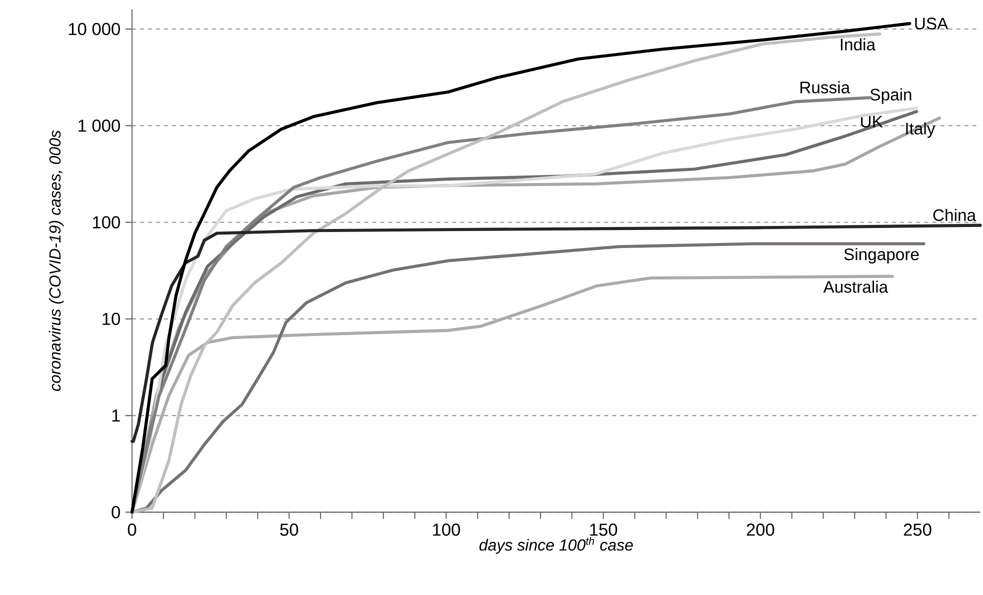 This screenshot has height=595, width=983. Describe the element at coordinates (116, 416) in the screenshot. I see `y-tick-label: 1` at that location.